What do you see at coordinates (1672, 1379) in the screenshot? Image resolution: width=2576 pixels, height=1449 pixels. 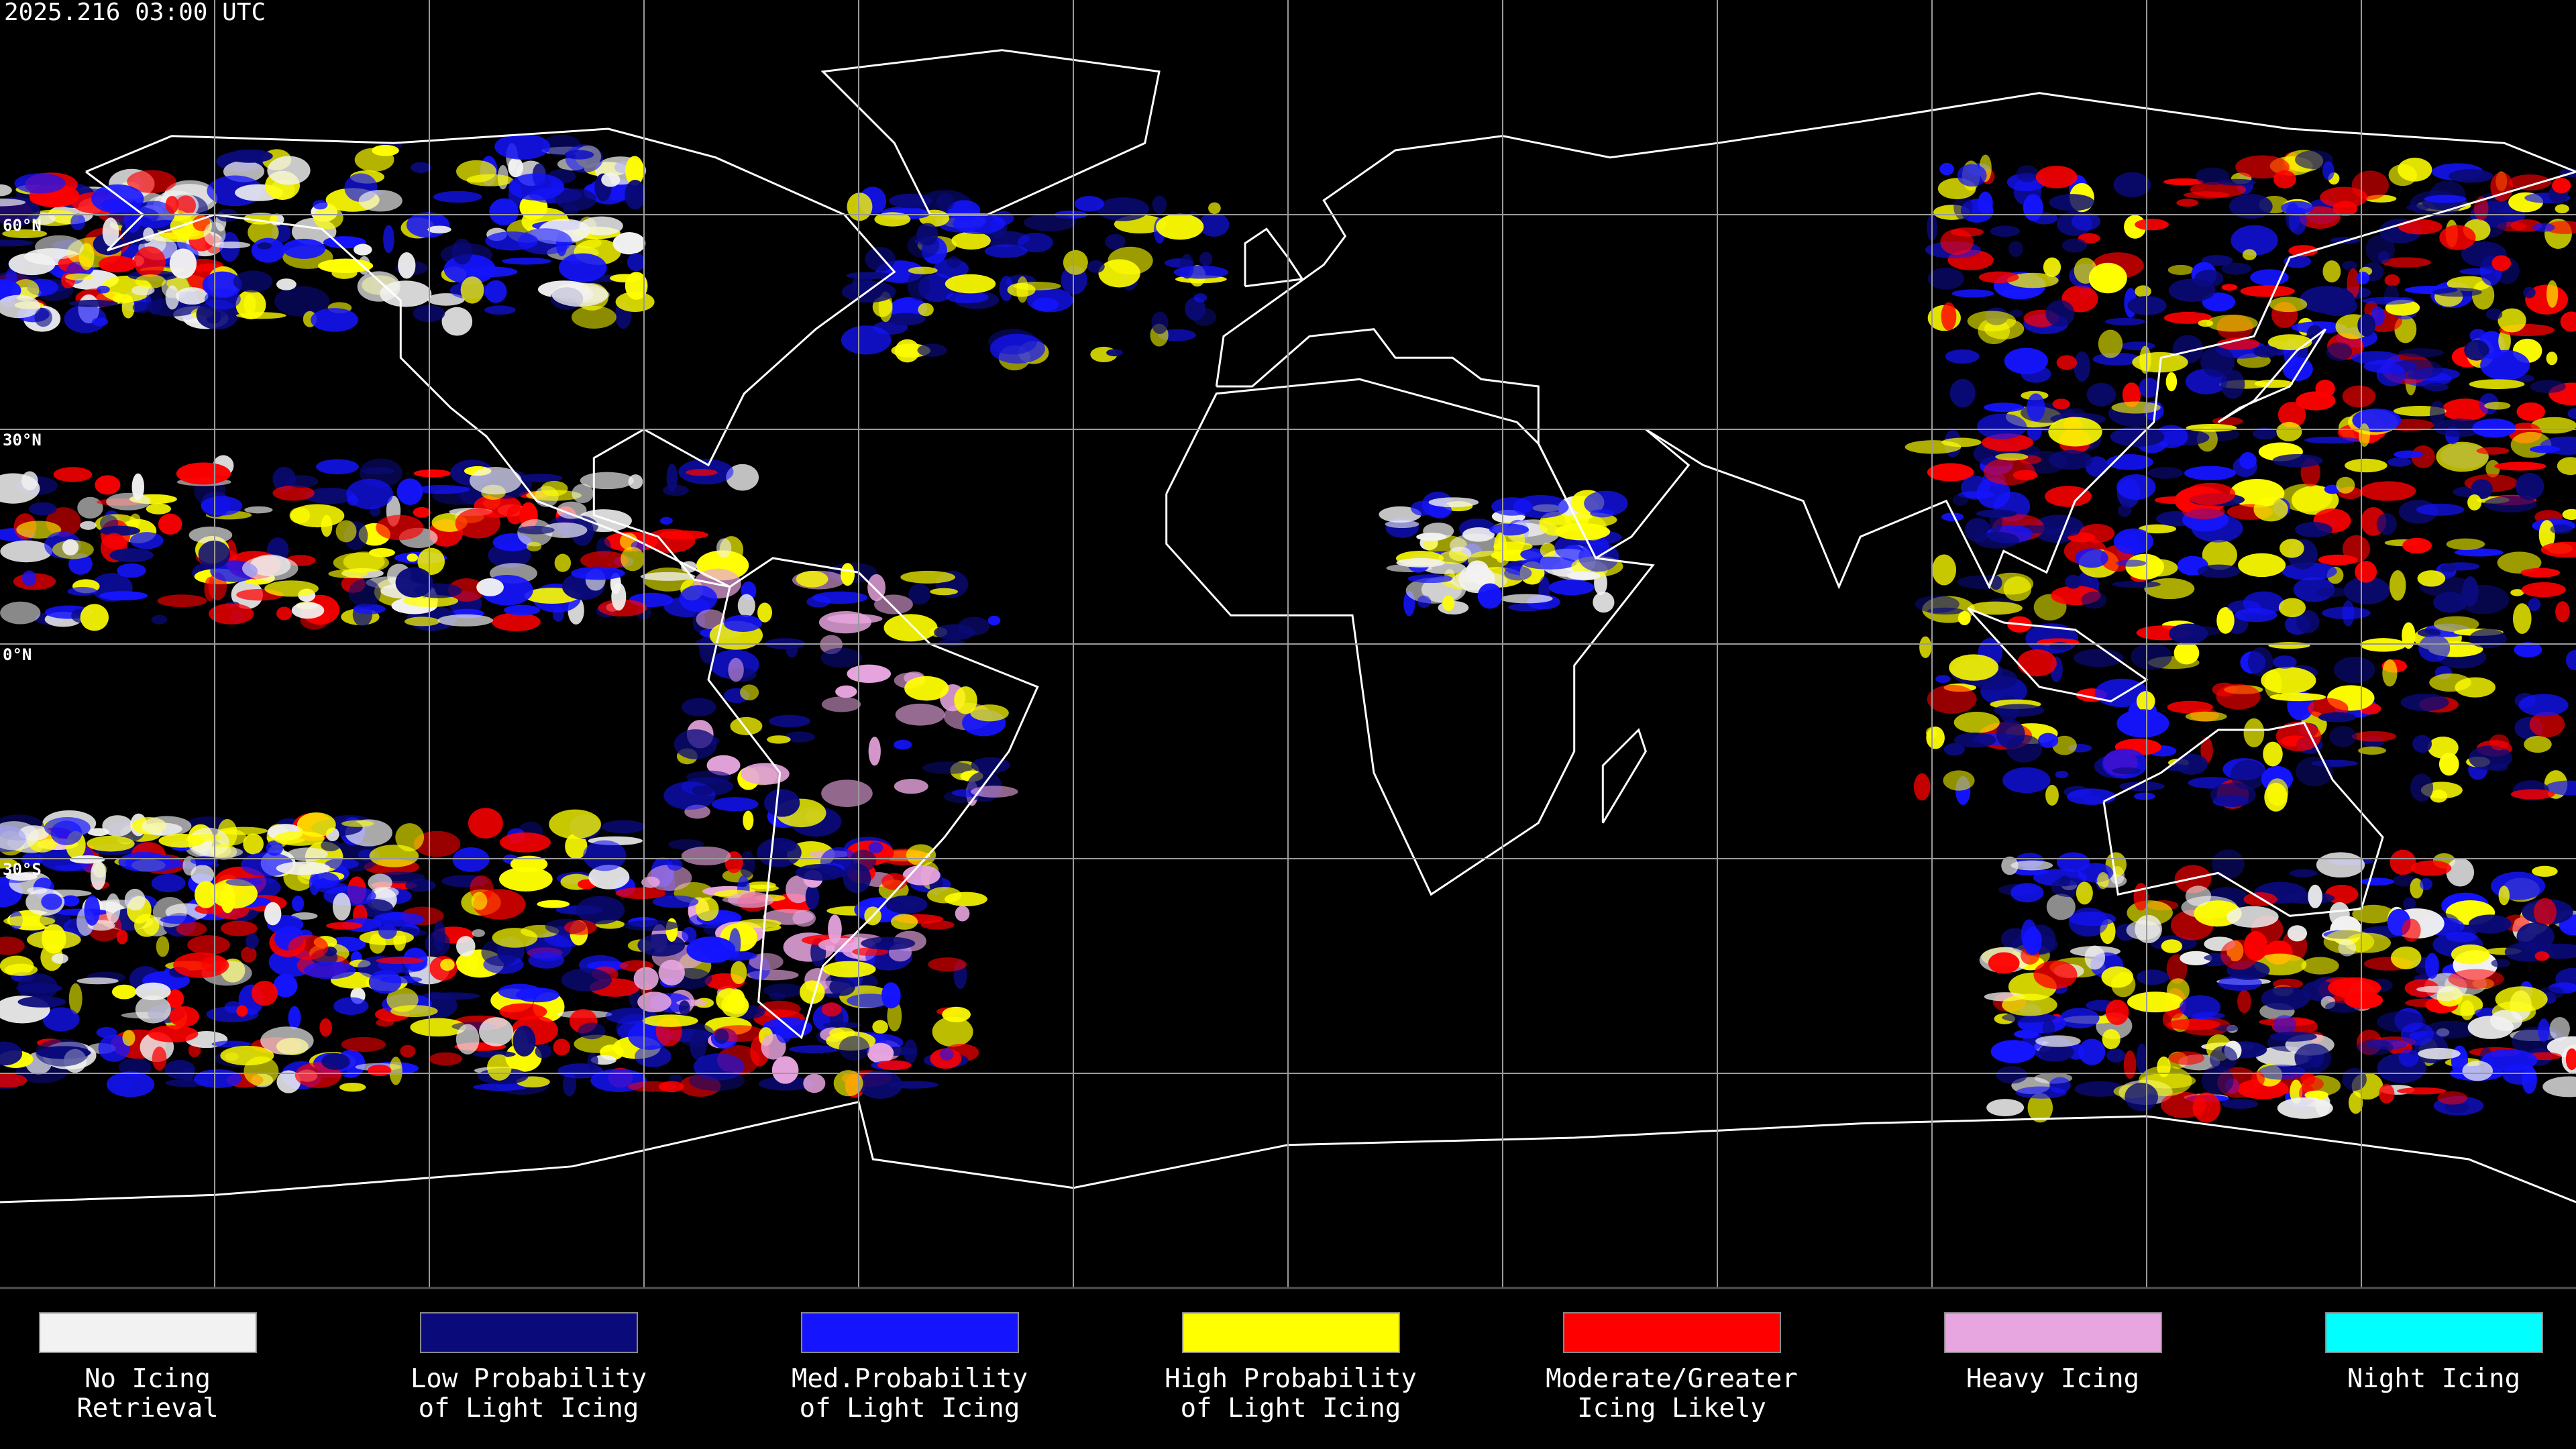 I see `legend-label: Moderate/Greater` at bounding box center [1672, 1379].